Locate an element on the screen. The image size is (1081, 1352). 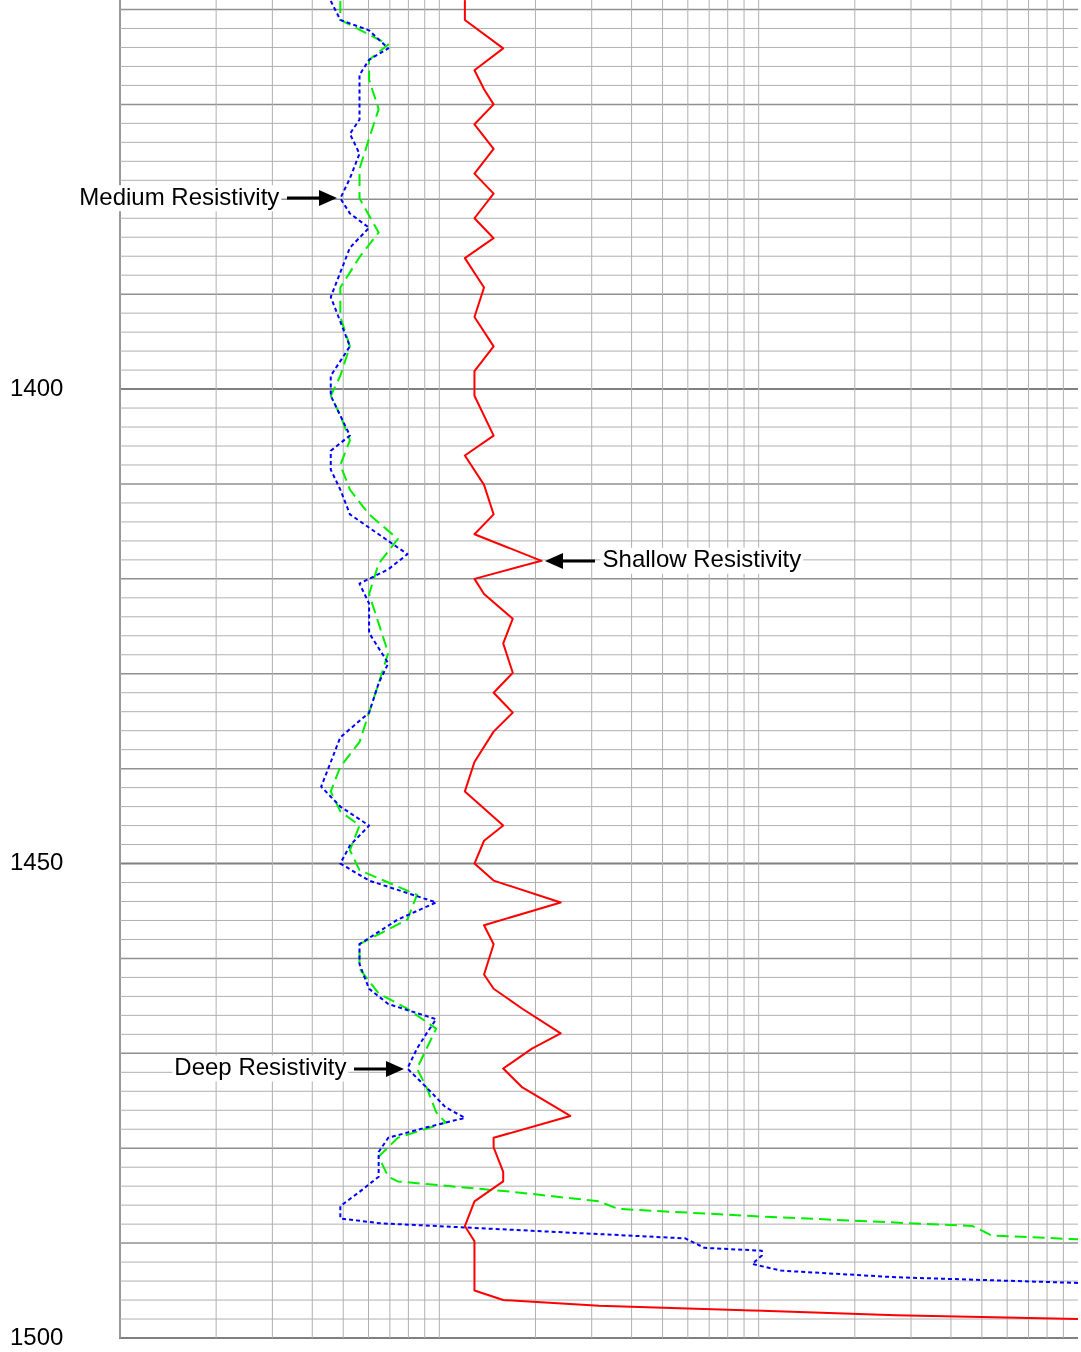
y-tick-label: 1500 is located at coordinates (37, 1336).